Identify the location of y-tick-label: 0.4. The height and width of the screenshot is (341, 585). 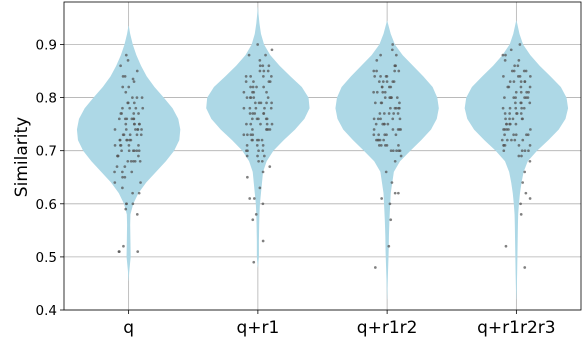
(46, 311).